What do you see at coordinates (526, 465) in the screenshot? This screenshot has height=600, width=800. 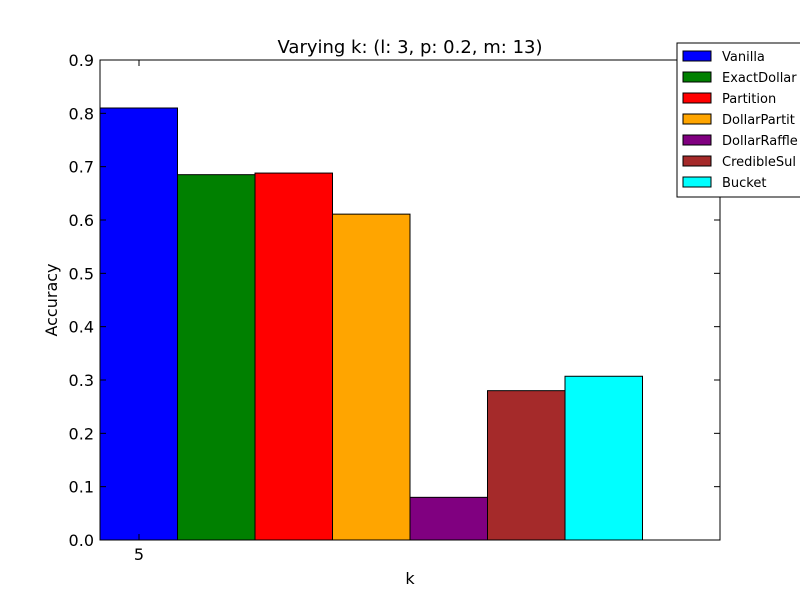 I see `bar-crediblesul` at bounding box center [526, 465].